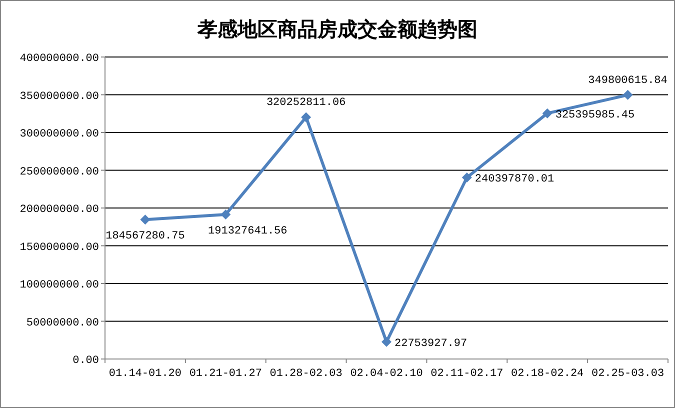 The height and width of the screenshot is (408, 675). I want to click on y-tick-label: 350000000.00, so click(59, 96).